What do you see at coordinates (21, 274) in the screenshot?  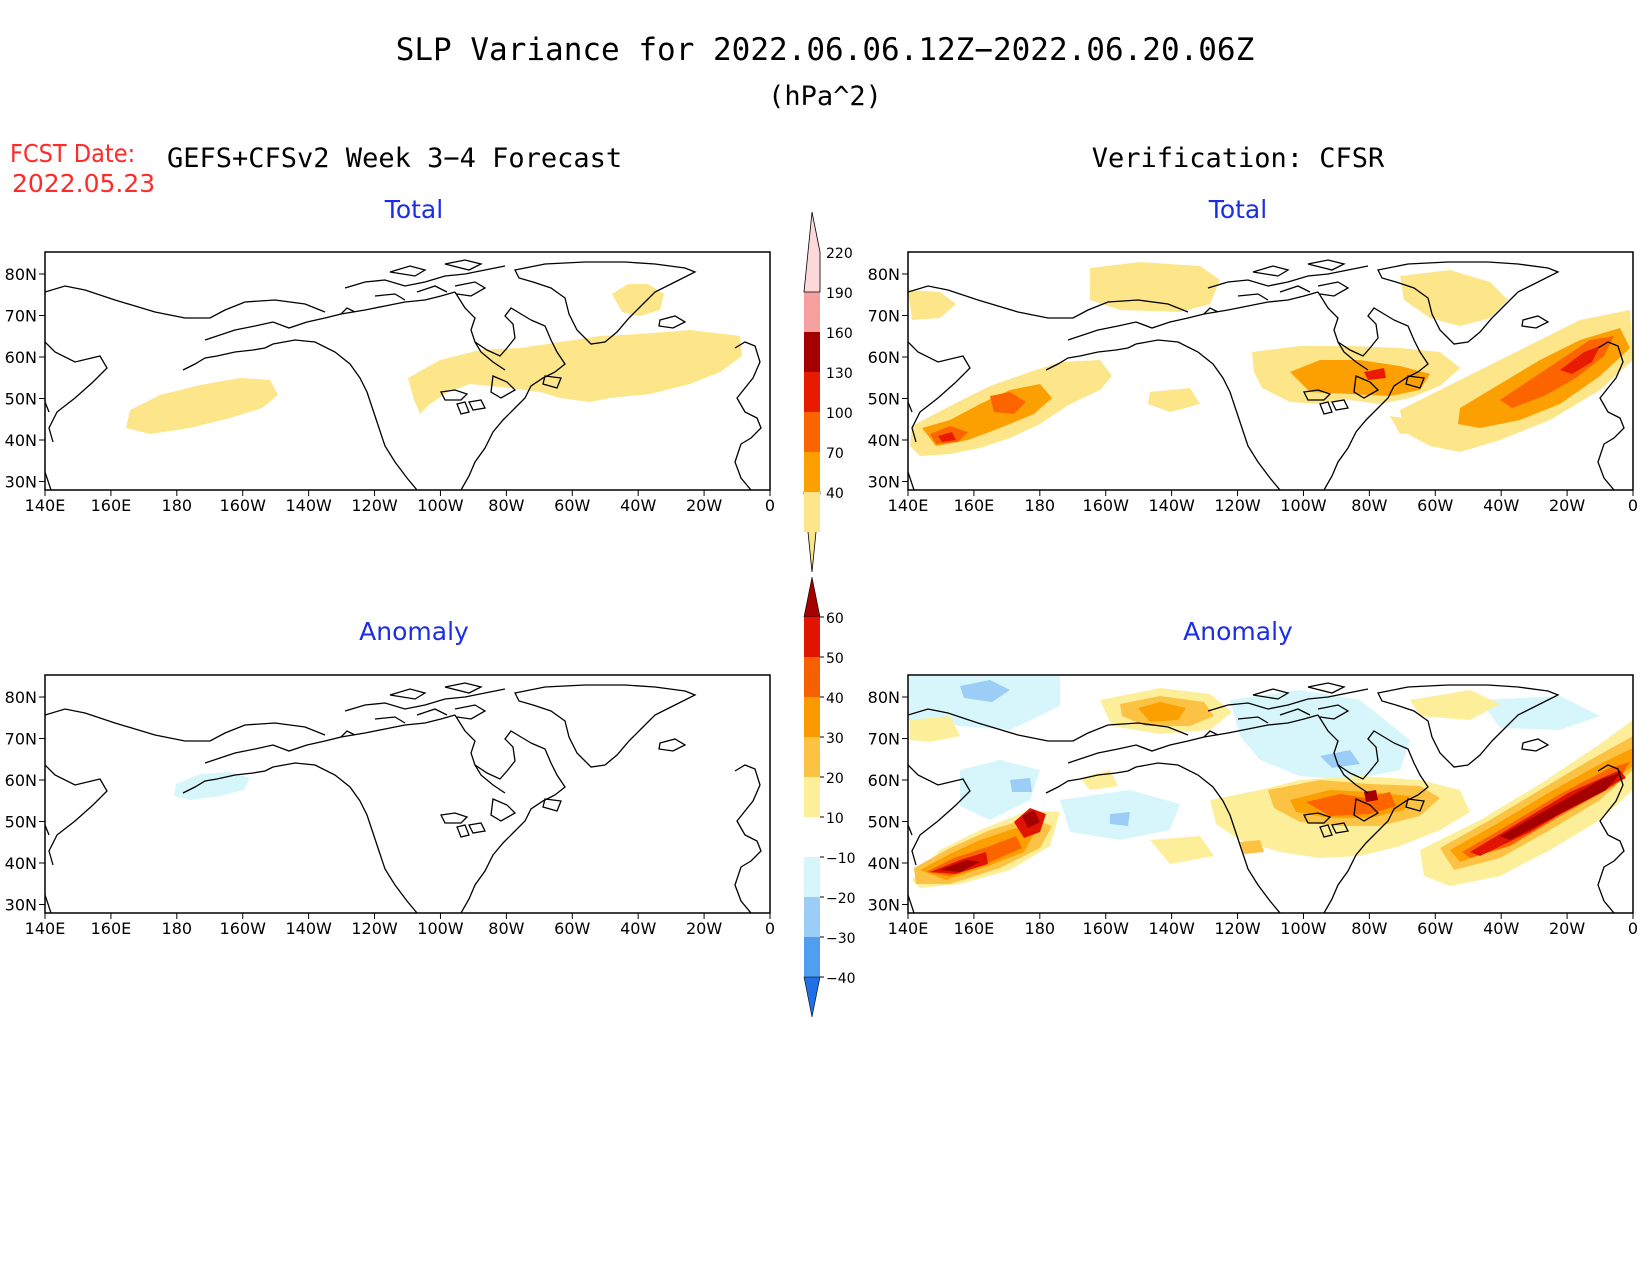 I see `top-left-lat-label: 80N` at bounding box center [21, 274].